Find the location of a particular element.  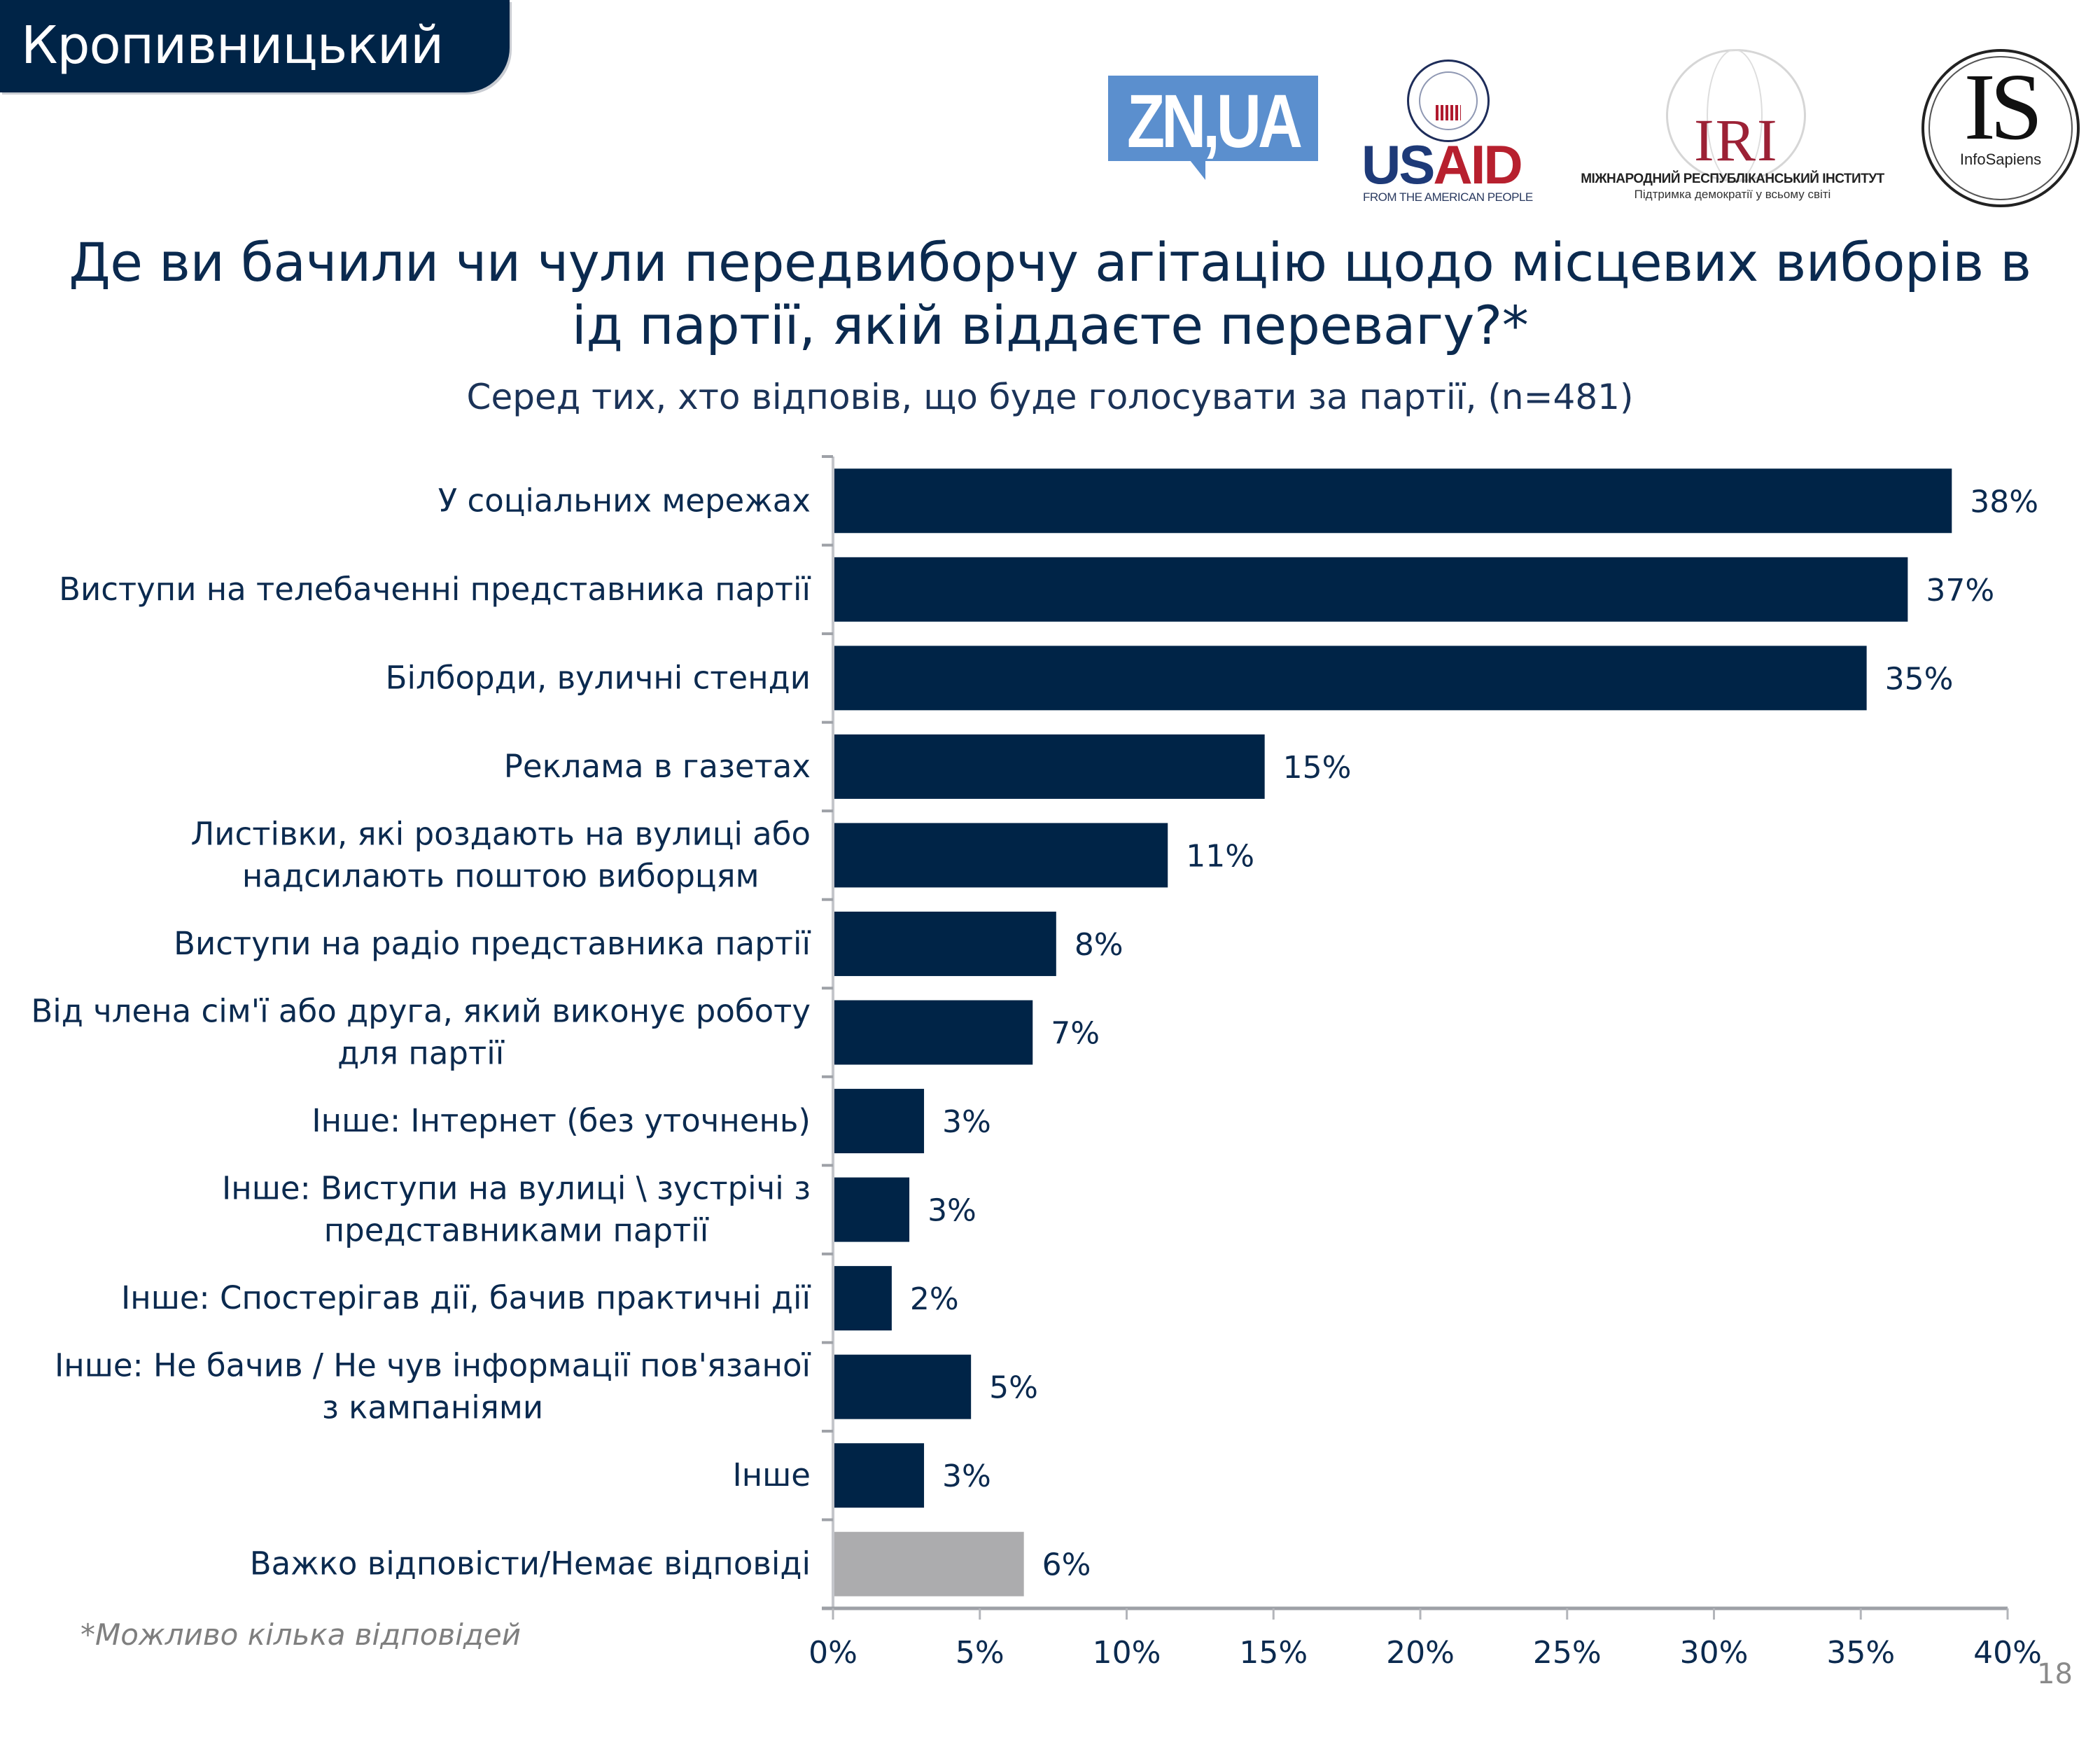

category-label-line: надсилають поштою виборцям is located at coordinates (501, 875).